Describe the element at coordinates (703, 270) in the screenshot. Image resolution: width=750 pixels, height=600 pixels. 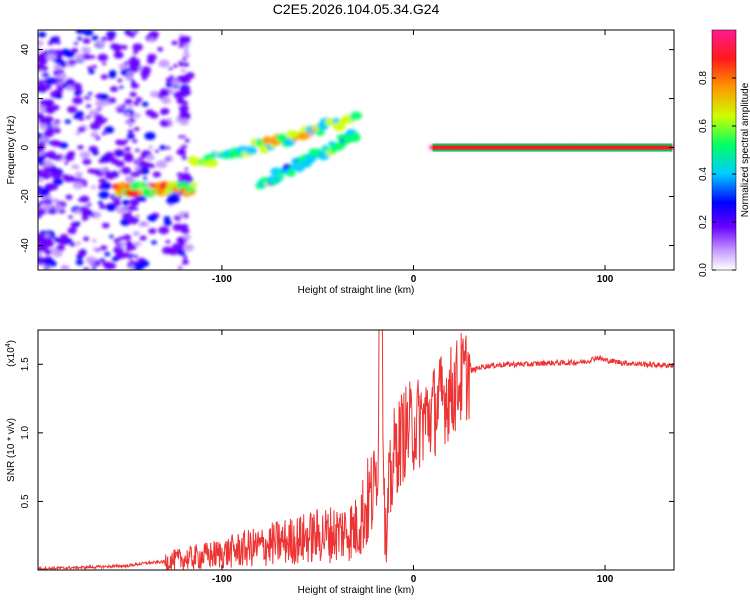
I see `colorbar-tick-label: 0.0` at that location.